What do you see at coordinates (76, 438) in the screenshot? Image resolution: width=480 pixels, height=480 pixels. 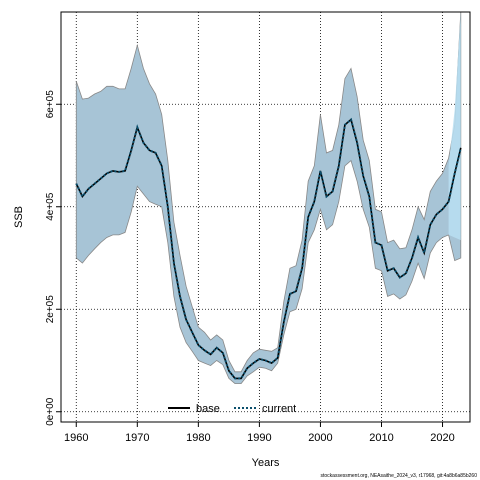 I see `x-tick-label-1960: 1960` at bounding box center [76, 438].